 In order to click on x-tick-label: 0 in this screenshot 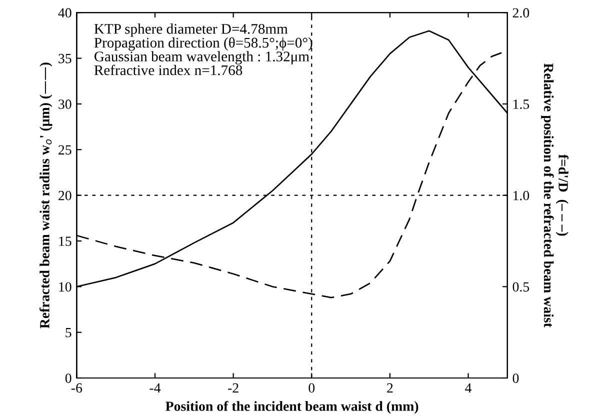, I will do `click(311, 388)`.